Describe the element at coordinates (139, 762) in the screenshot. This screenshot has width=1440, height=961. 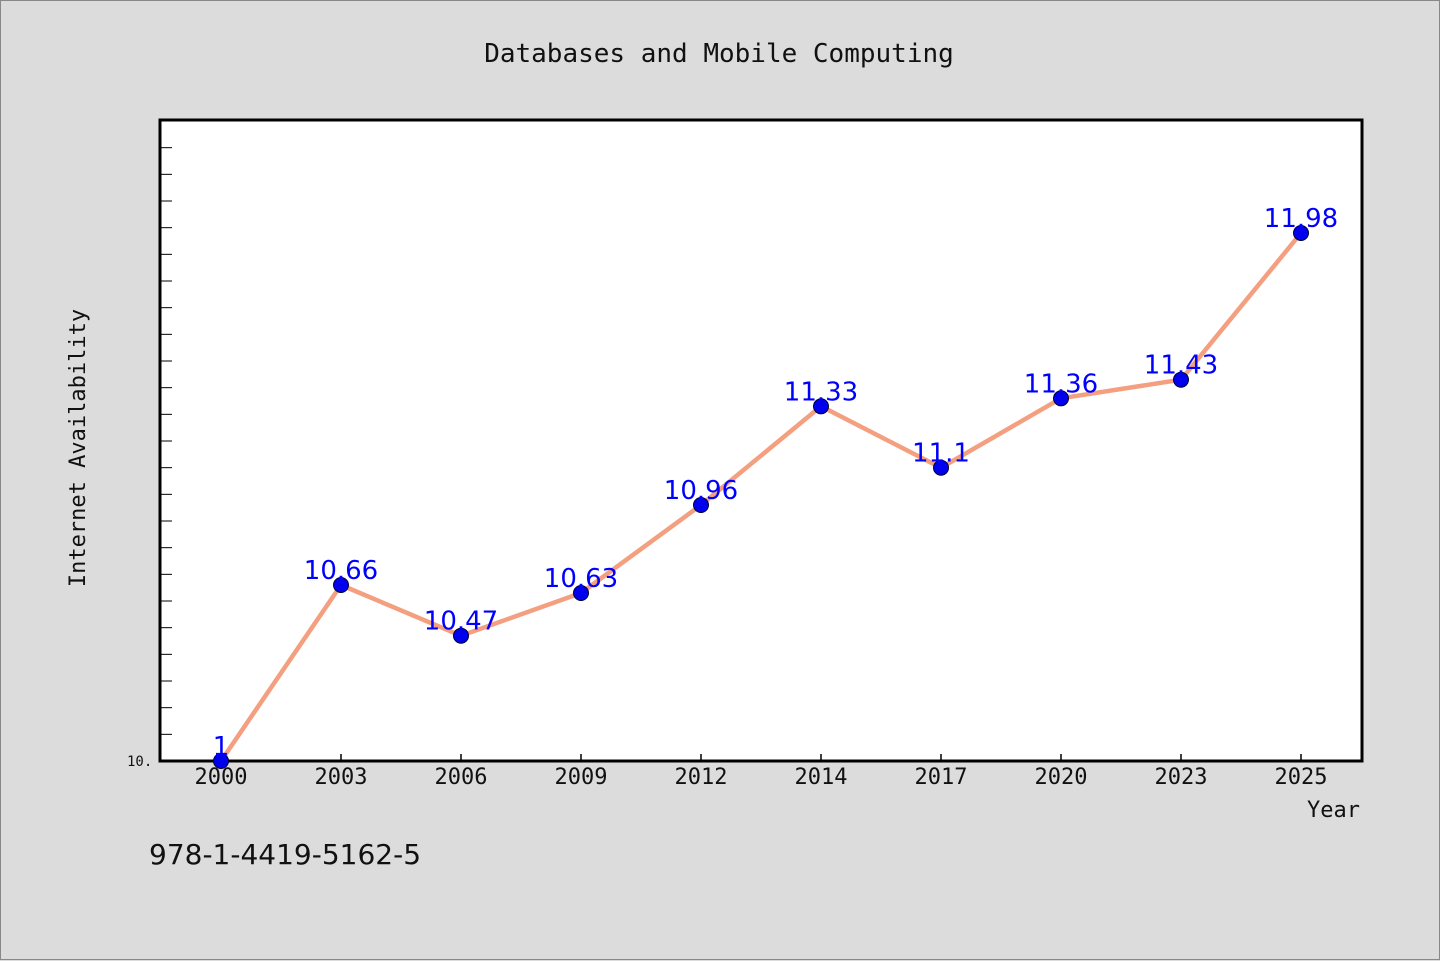
I see `y-tick-label: 10.` at that location.